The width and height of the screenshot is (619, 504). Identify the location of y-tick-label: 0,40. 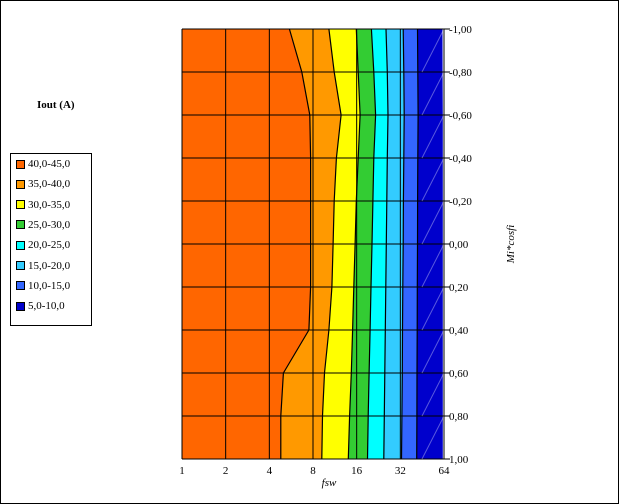
(459, 331).